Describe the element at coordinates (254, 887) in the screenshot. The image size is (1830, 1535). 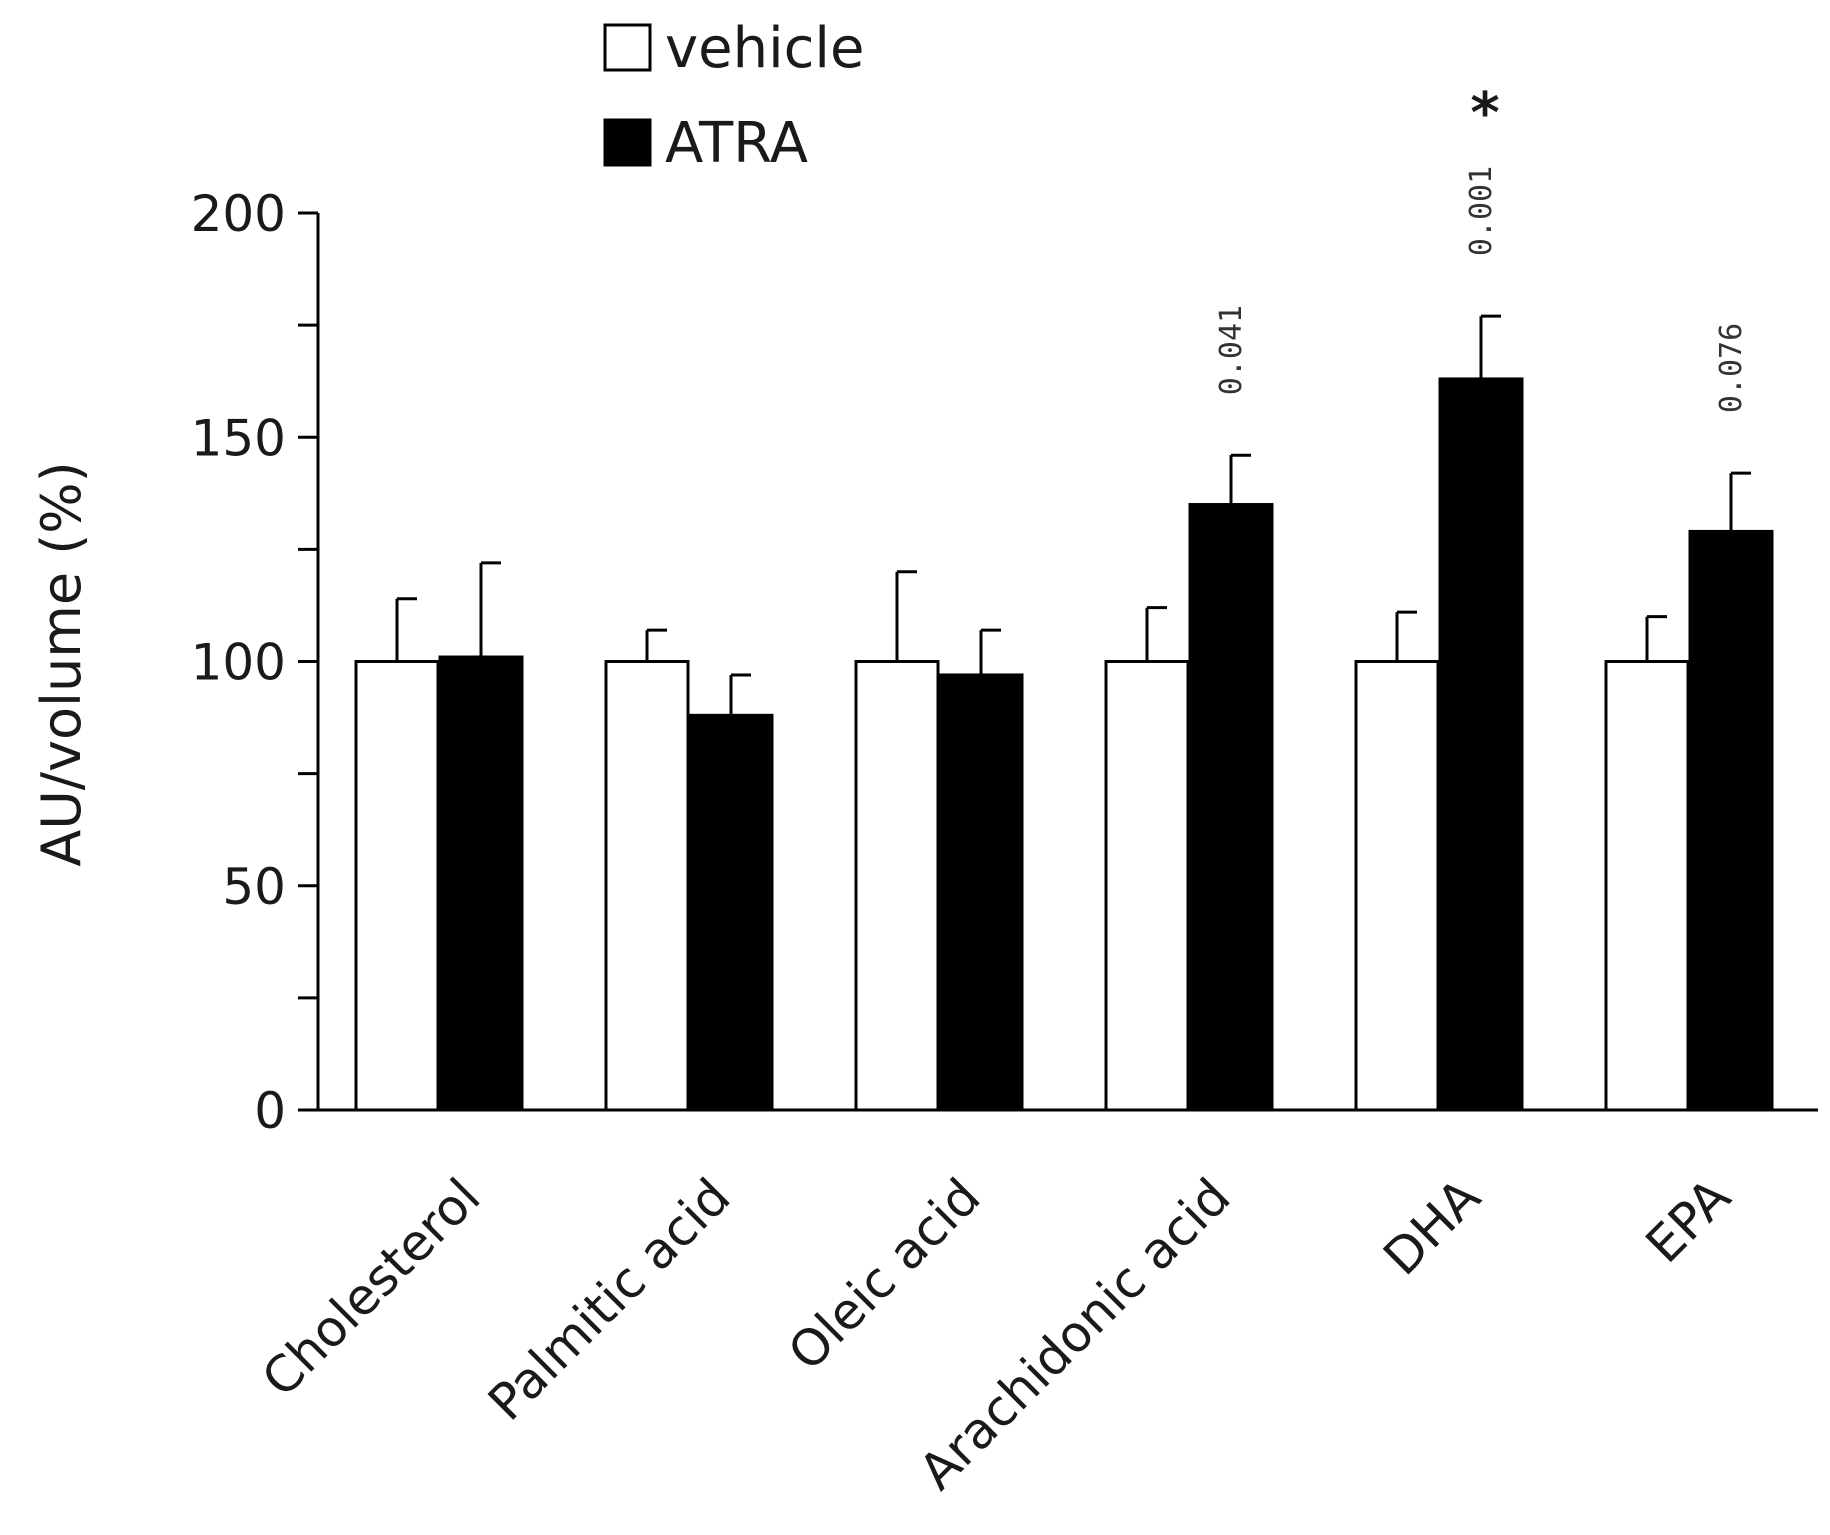
I see `y-tick-label-50: 50` at that location.